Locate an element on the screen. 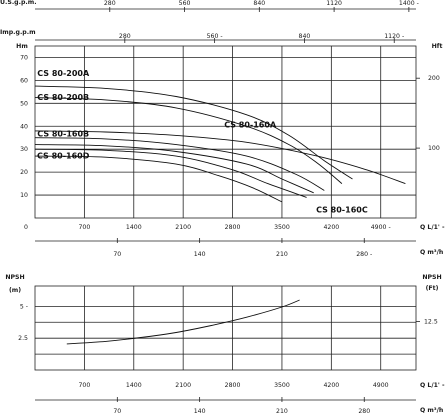 The image size is (445, 415). npsh-ytick-ft: 12.5 is located at coordinates (431, 322).